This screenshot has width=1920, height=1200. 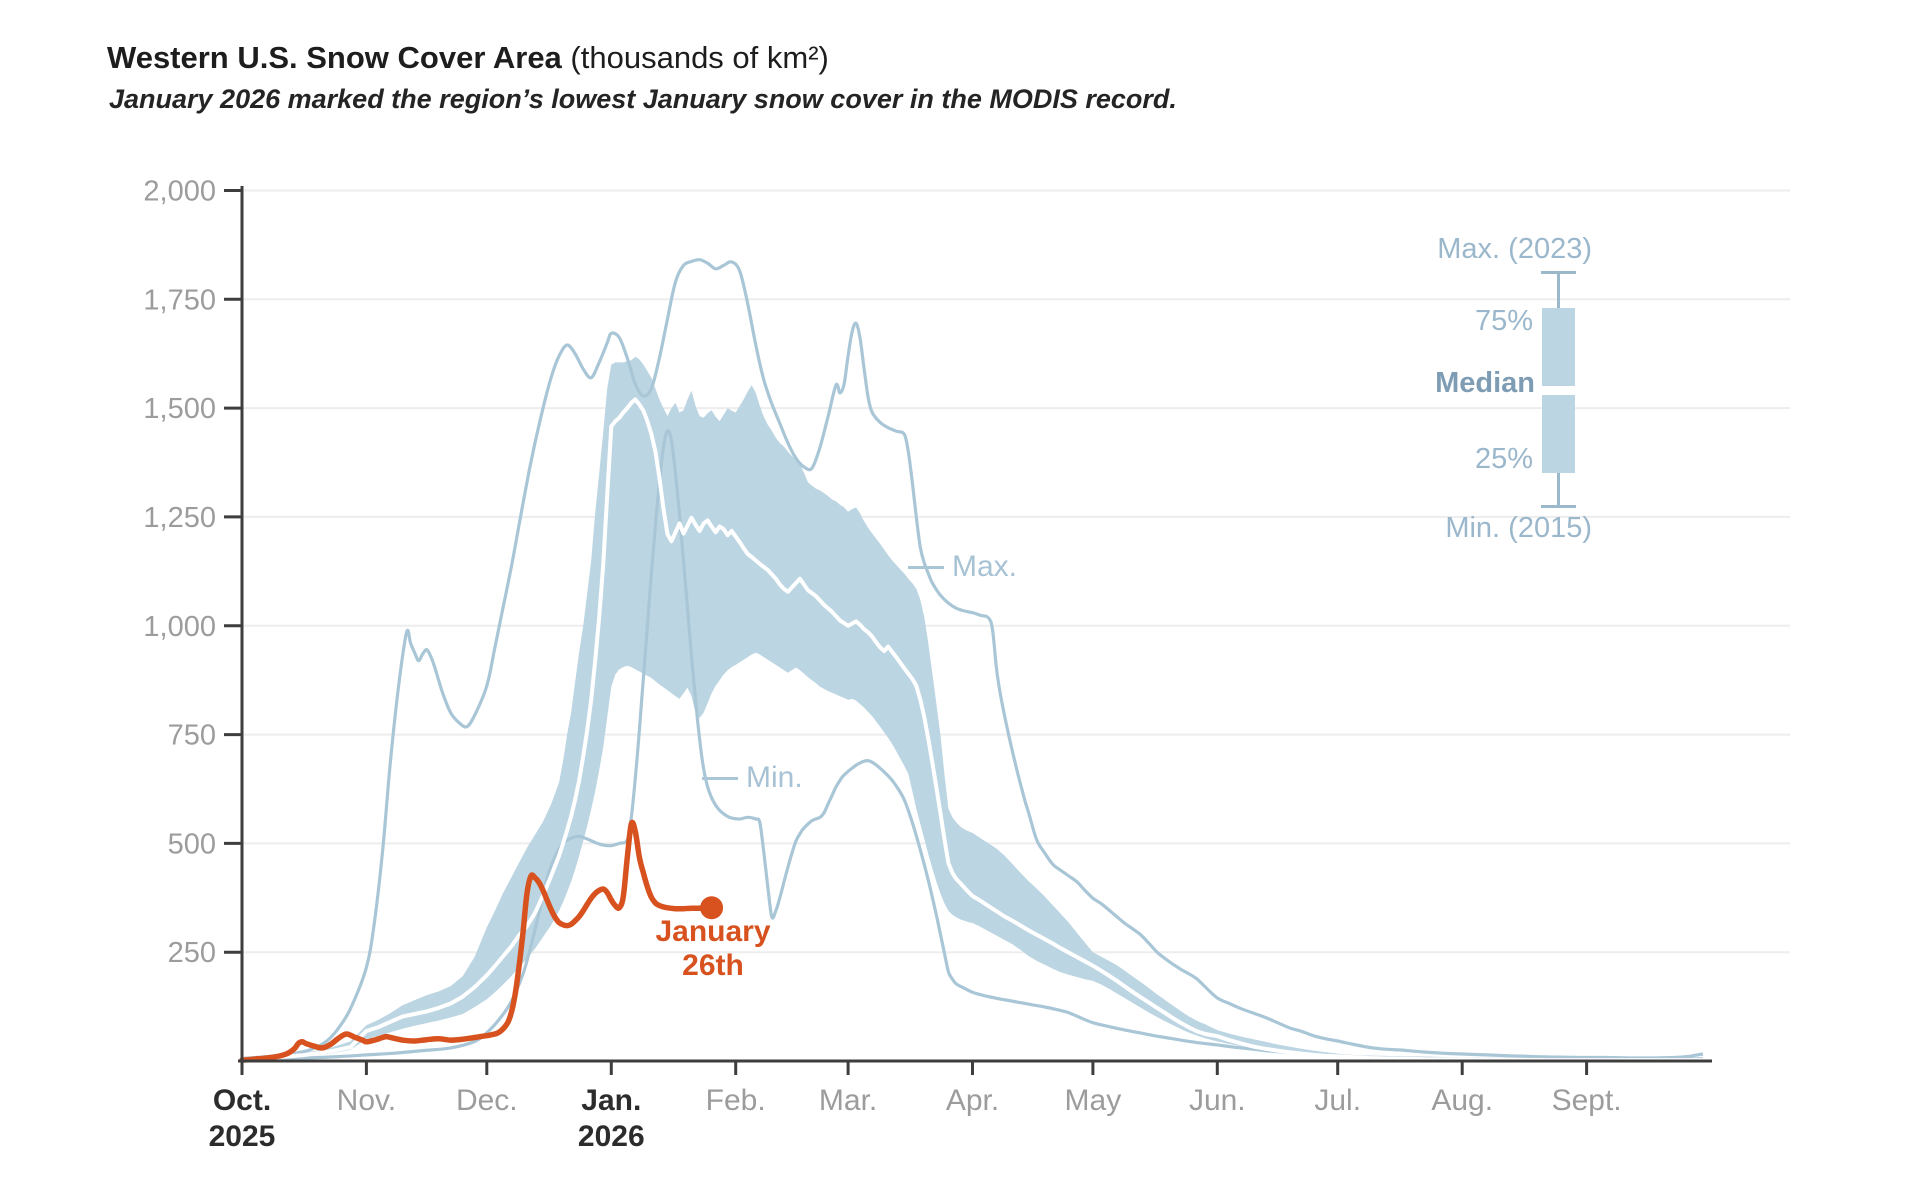 I want to click on x-axis-month-label: Feb., so click(x=736, y=1100).